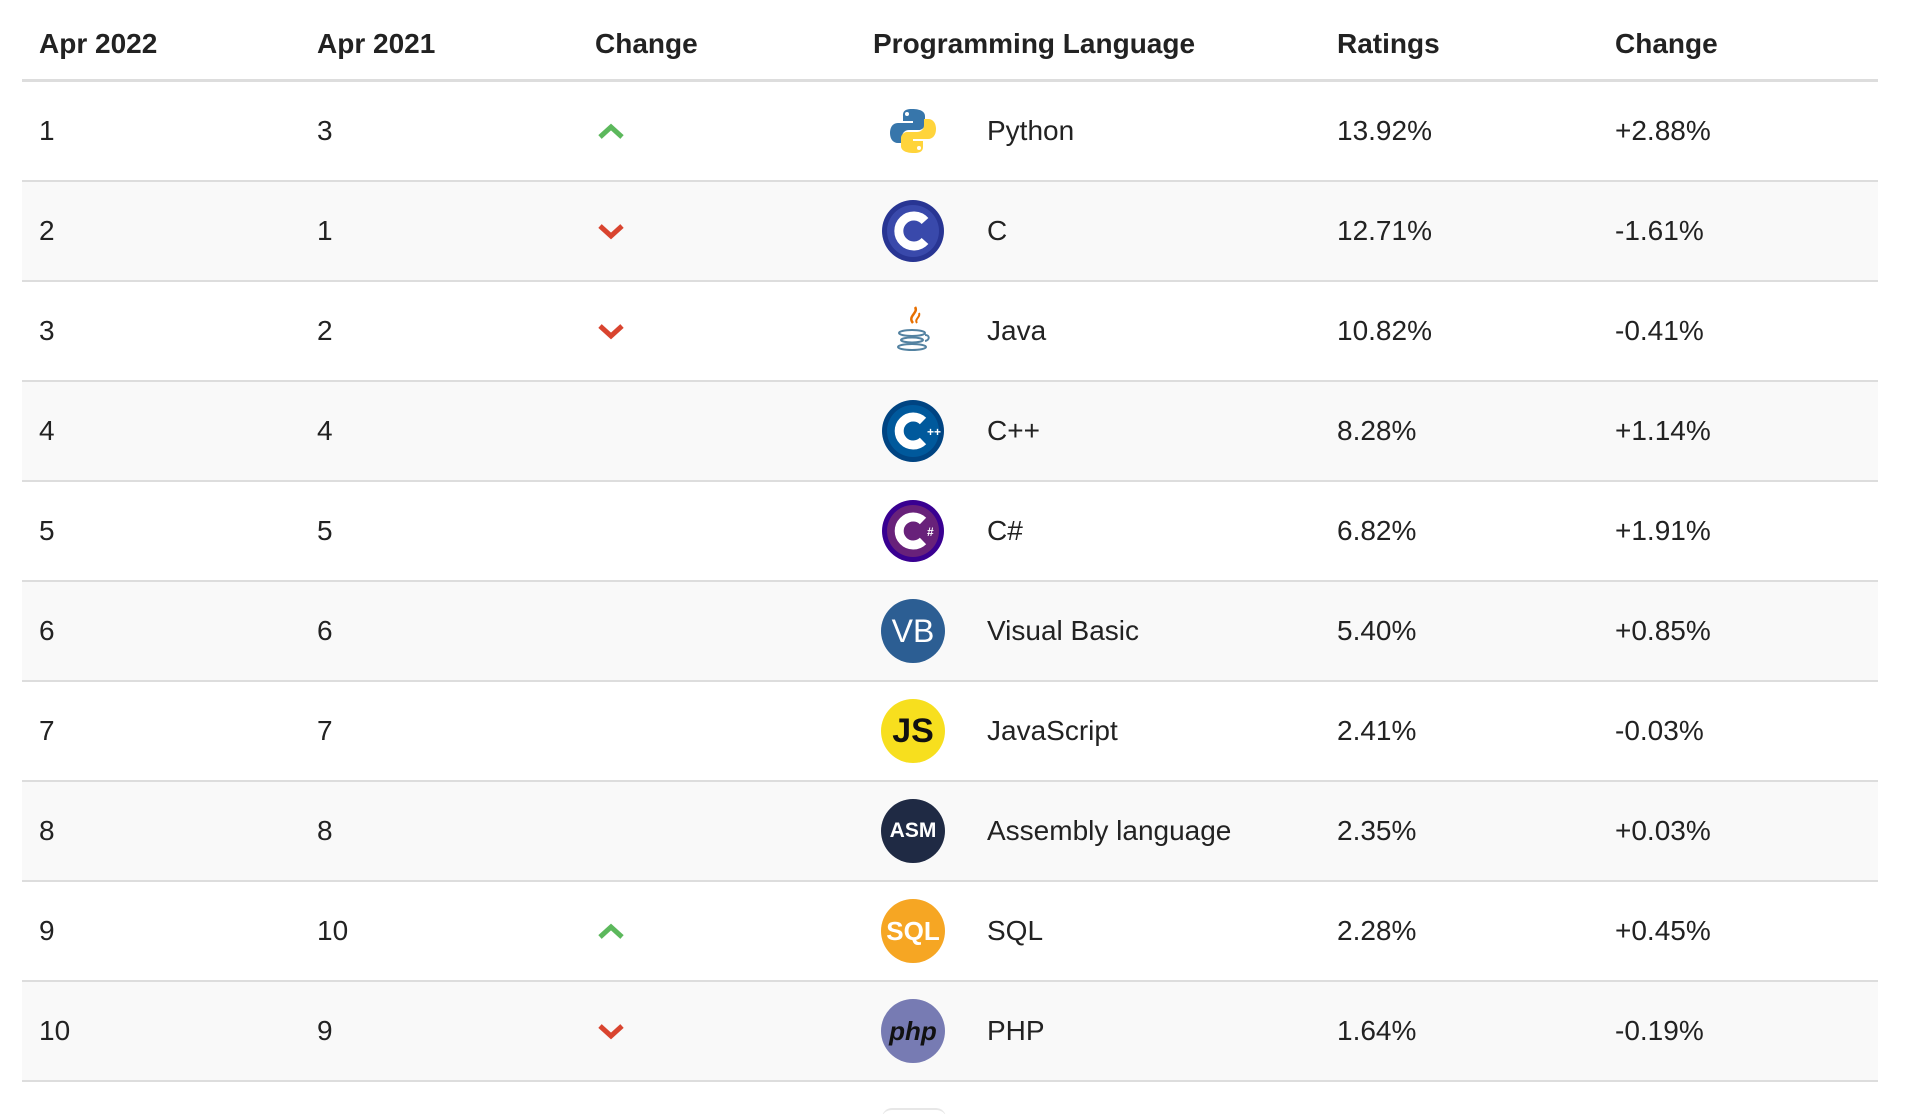 The height and width of the screenshot is (1114, 1914). Describe the element at coordinates (47, 630) in the screenshot. I see `rank-apr-2022: 6` at that location.